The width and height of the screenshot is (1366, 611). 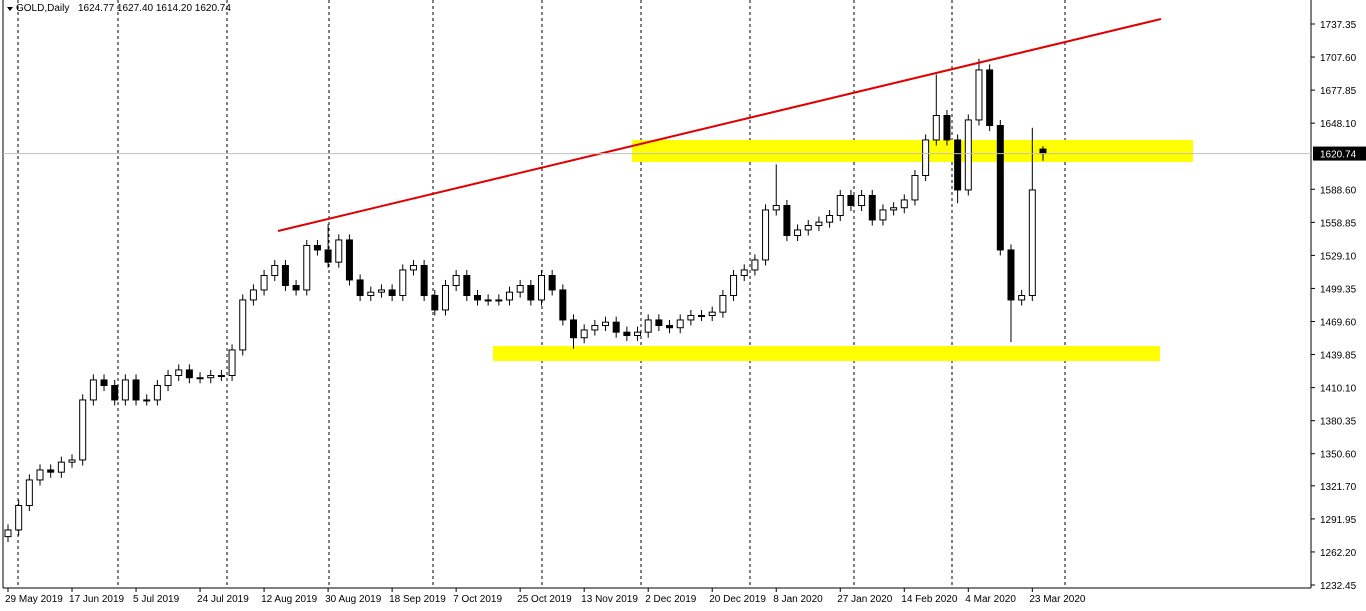 I want to click on x-tick-label: 7 Oct 2019, so click(x=477, y=599).